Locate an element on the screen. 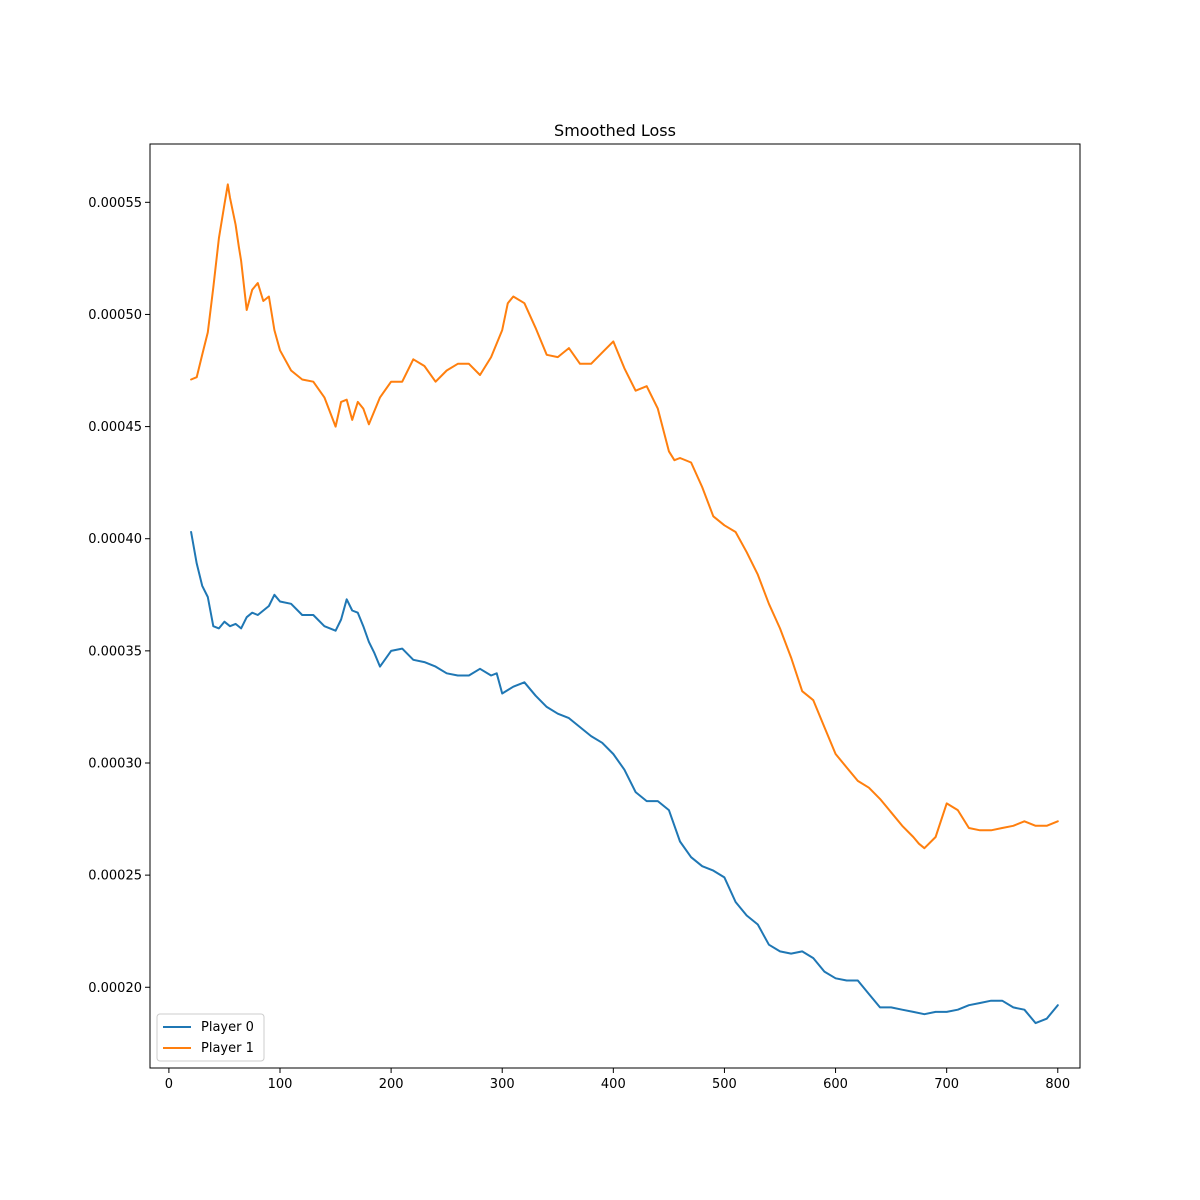 Image resolution: width=1200 pixels, height=1200 pixels. x-tick-label: 700 is located at coordinates (946, 1084).